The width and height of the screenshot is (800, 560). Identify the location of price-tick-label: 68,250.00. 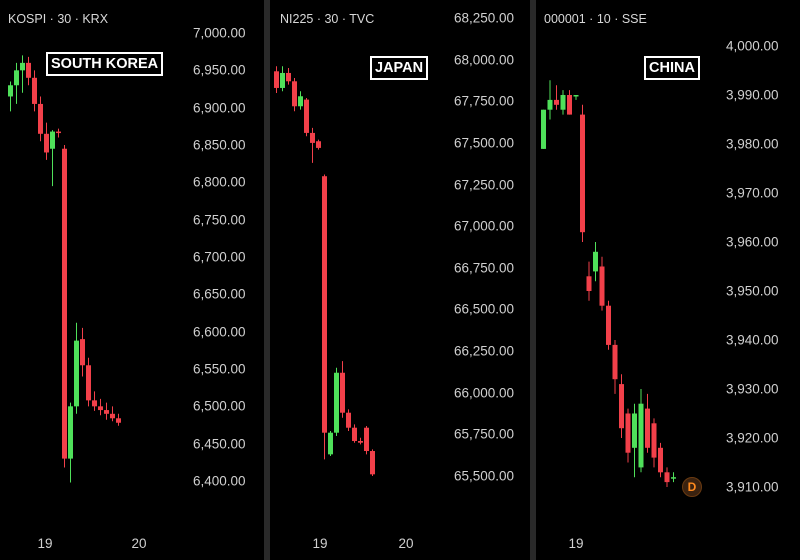
(484, 18).